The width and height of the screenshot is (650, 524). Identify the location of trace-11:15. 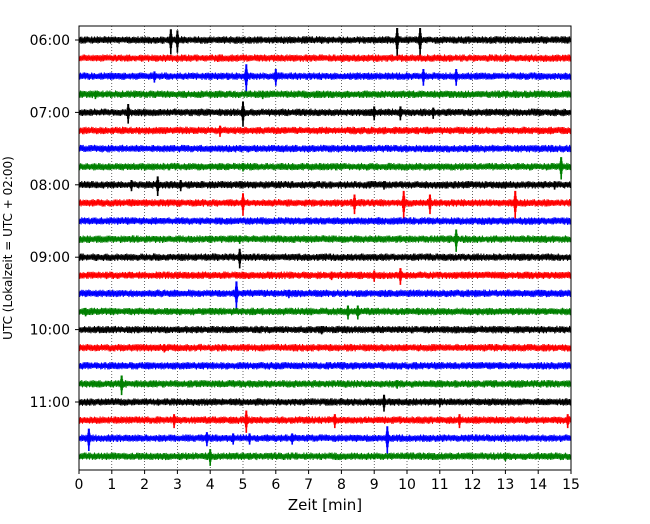
(325, 421).